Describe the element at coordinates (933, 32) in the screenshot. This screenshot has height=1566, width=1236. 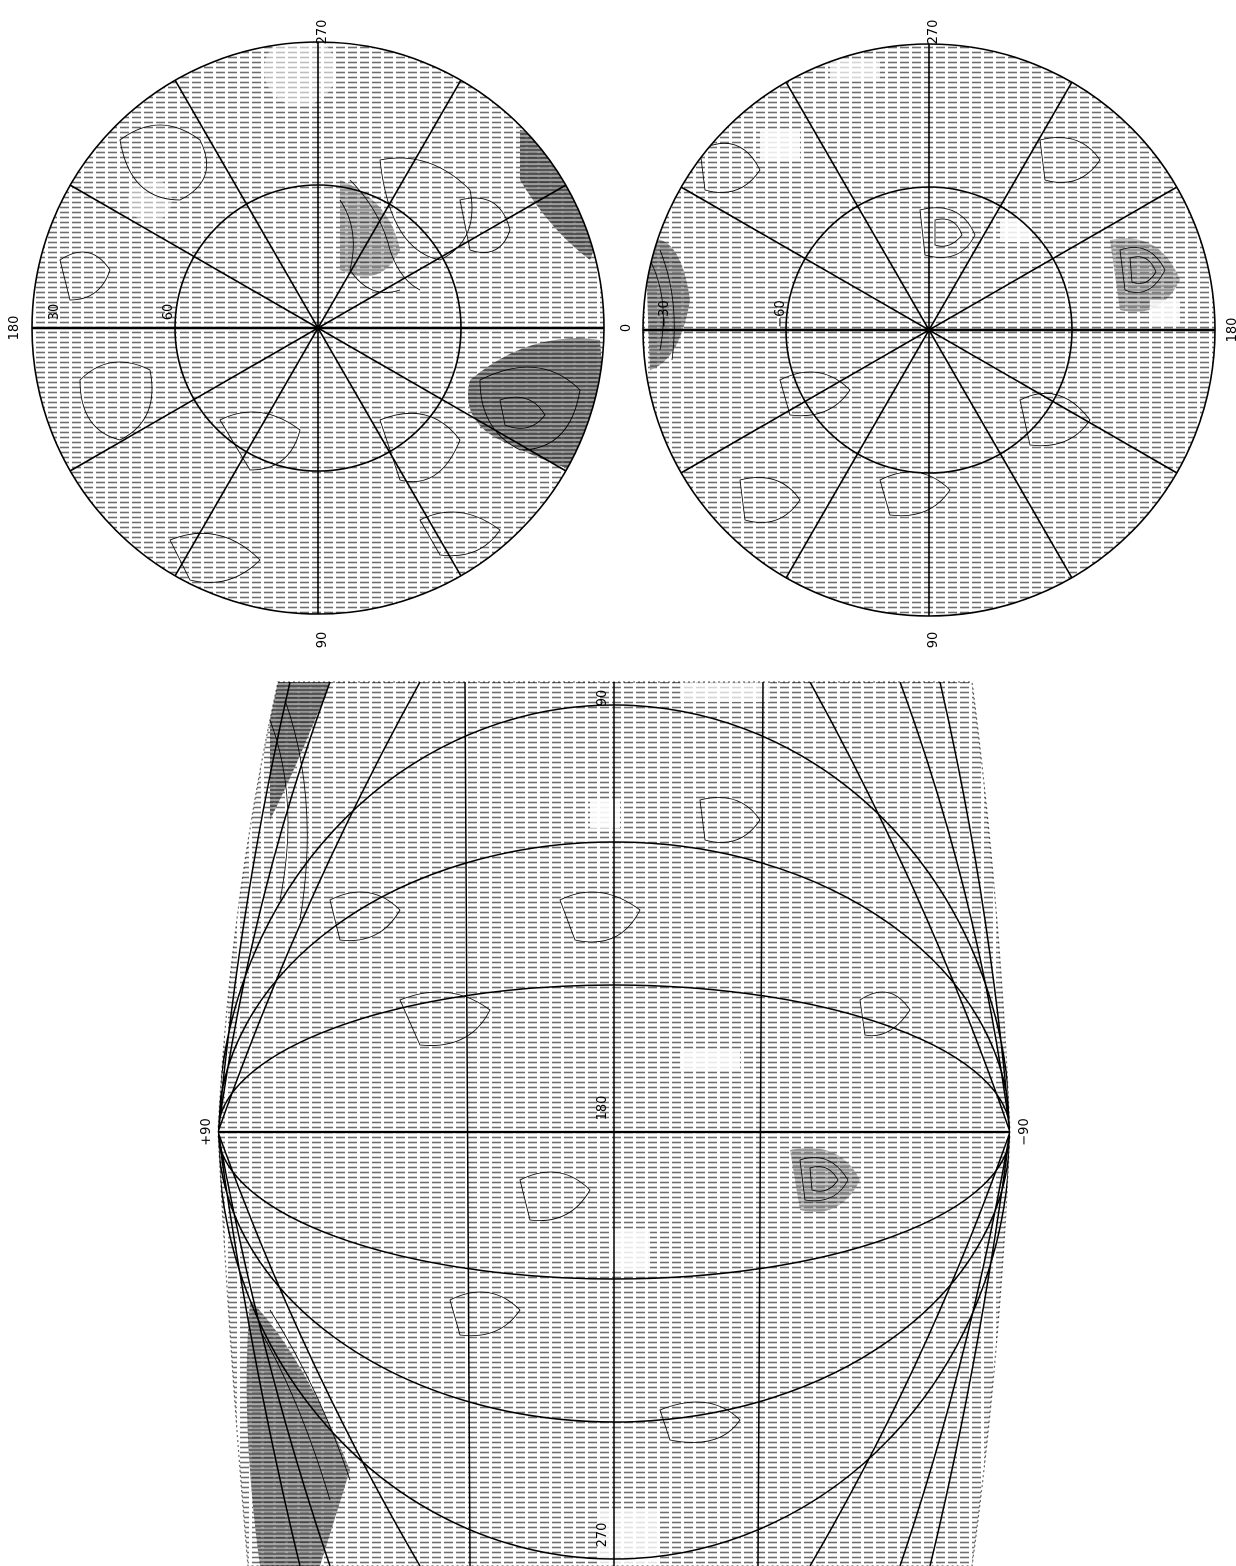
I see `south-label-top: 270` at that location.